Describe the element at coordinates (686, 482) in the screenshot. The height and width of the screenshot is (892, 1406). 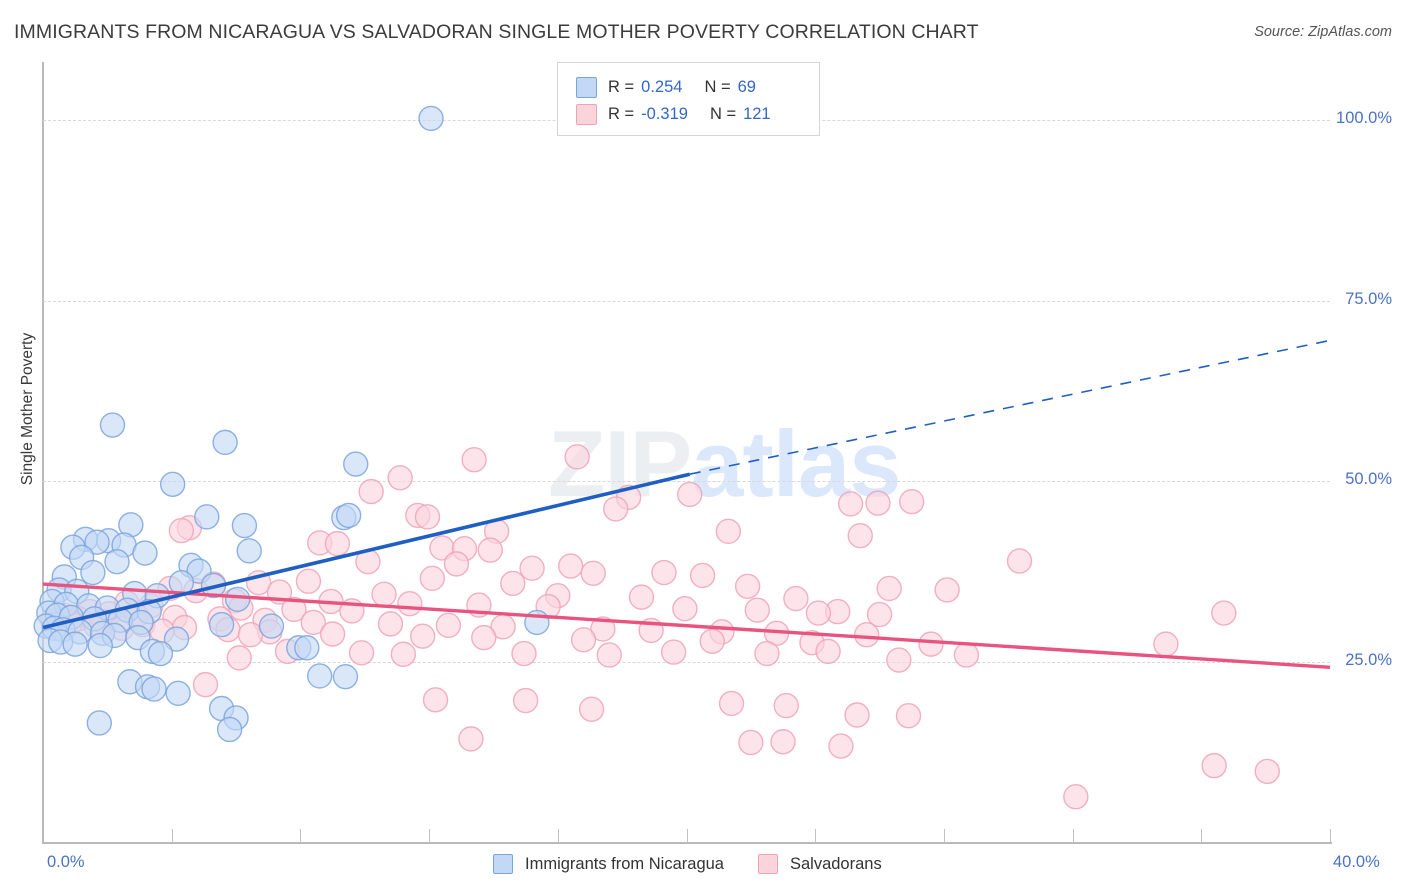
I see `gridline-50.0%` at that location.